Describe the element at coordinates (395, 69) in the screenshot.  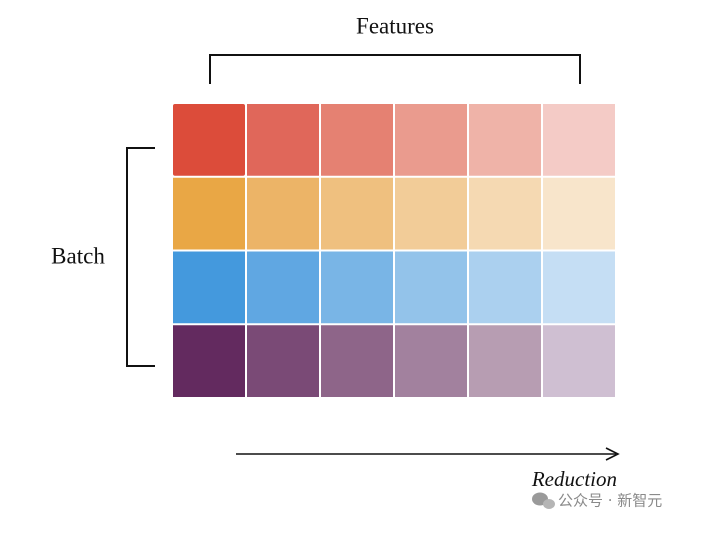
I see `features-bracket` at that location.